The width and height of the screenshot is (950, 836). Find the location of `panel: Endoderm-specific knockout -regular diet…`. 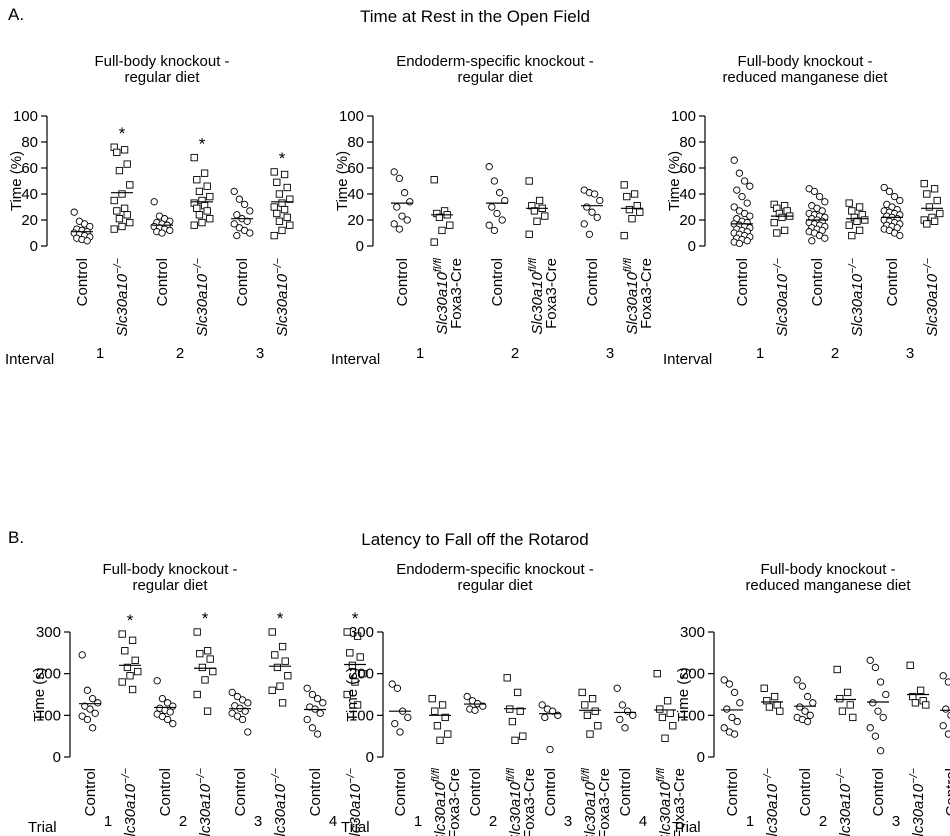

panel: Endoderm-specific knockout -regular diet… is located at coordinates (493, 210).